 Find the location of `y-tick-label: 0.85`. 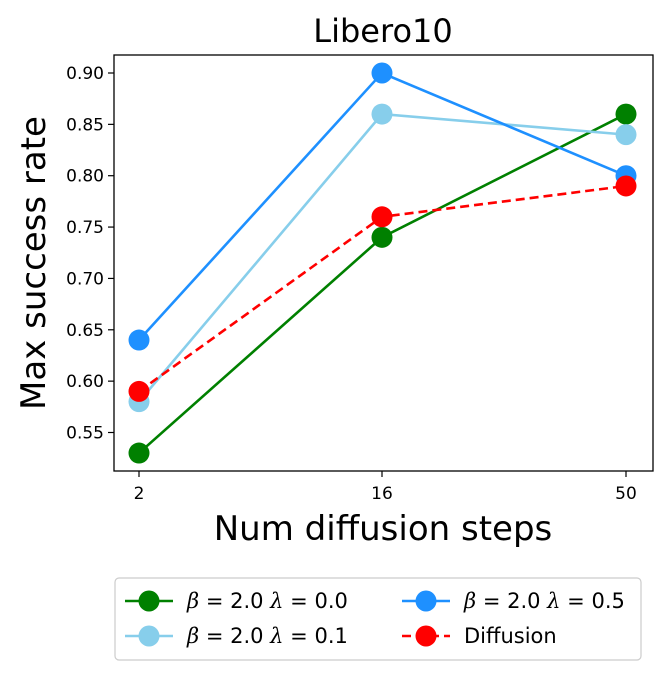

y-tick-label: 0.85 is located at coordinates (85, 125).